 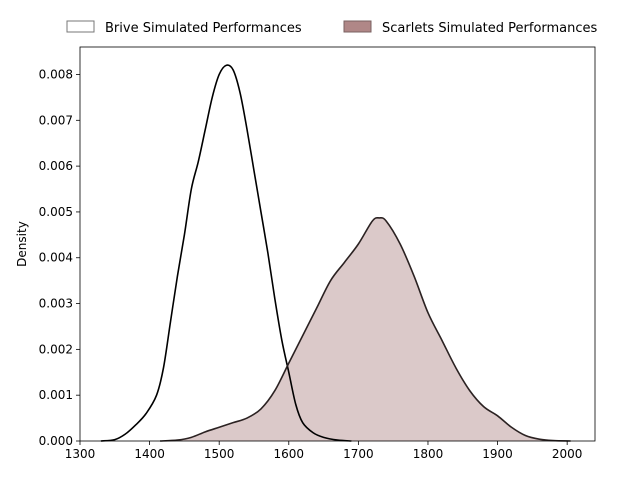 What do you see at coordinates (203, 28) in the screenshot?
I see `legend-label-brive-simulated-performances: Brive Simulated Performances` at bounding box center [203, 28].